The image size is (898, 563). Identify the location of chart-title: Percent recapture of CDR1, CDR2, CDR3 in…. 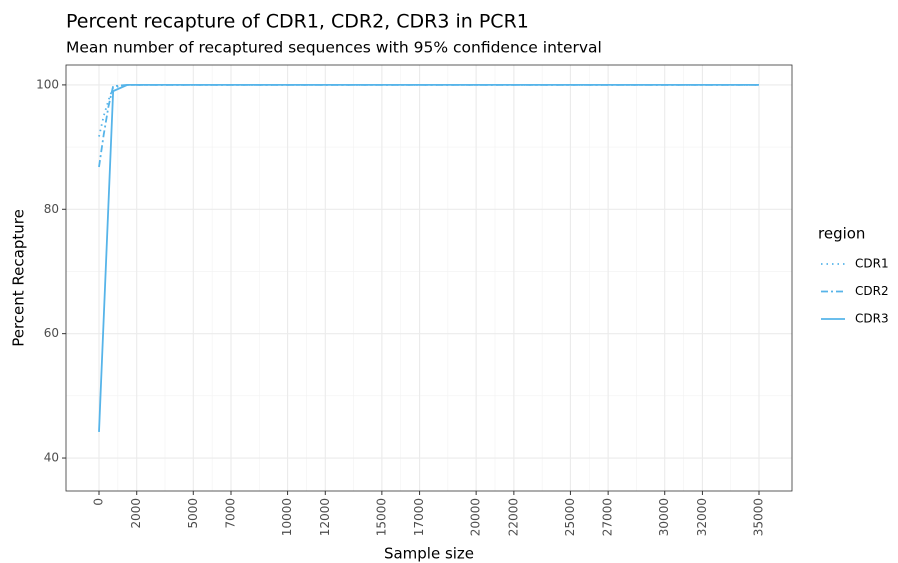
(297, 22).